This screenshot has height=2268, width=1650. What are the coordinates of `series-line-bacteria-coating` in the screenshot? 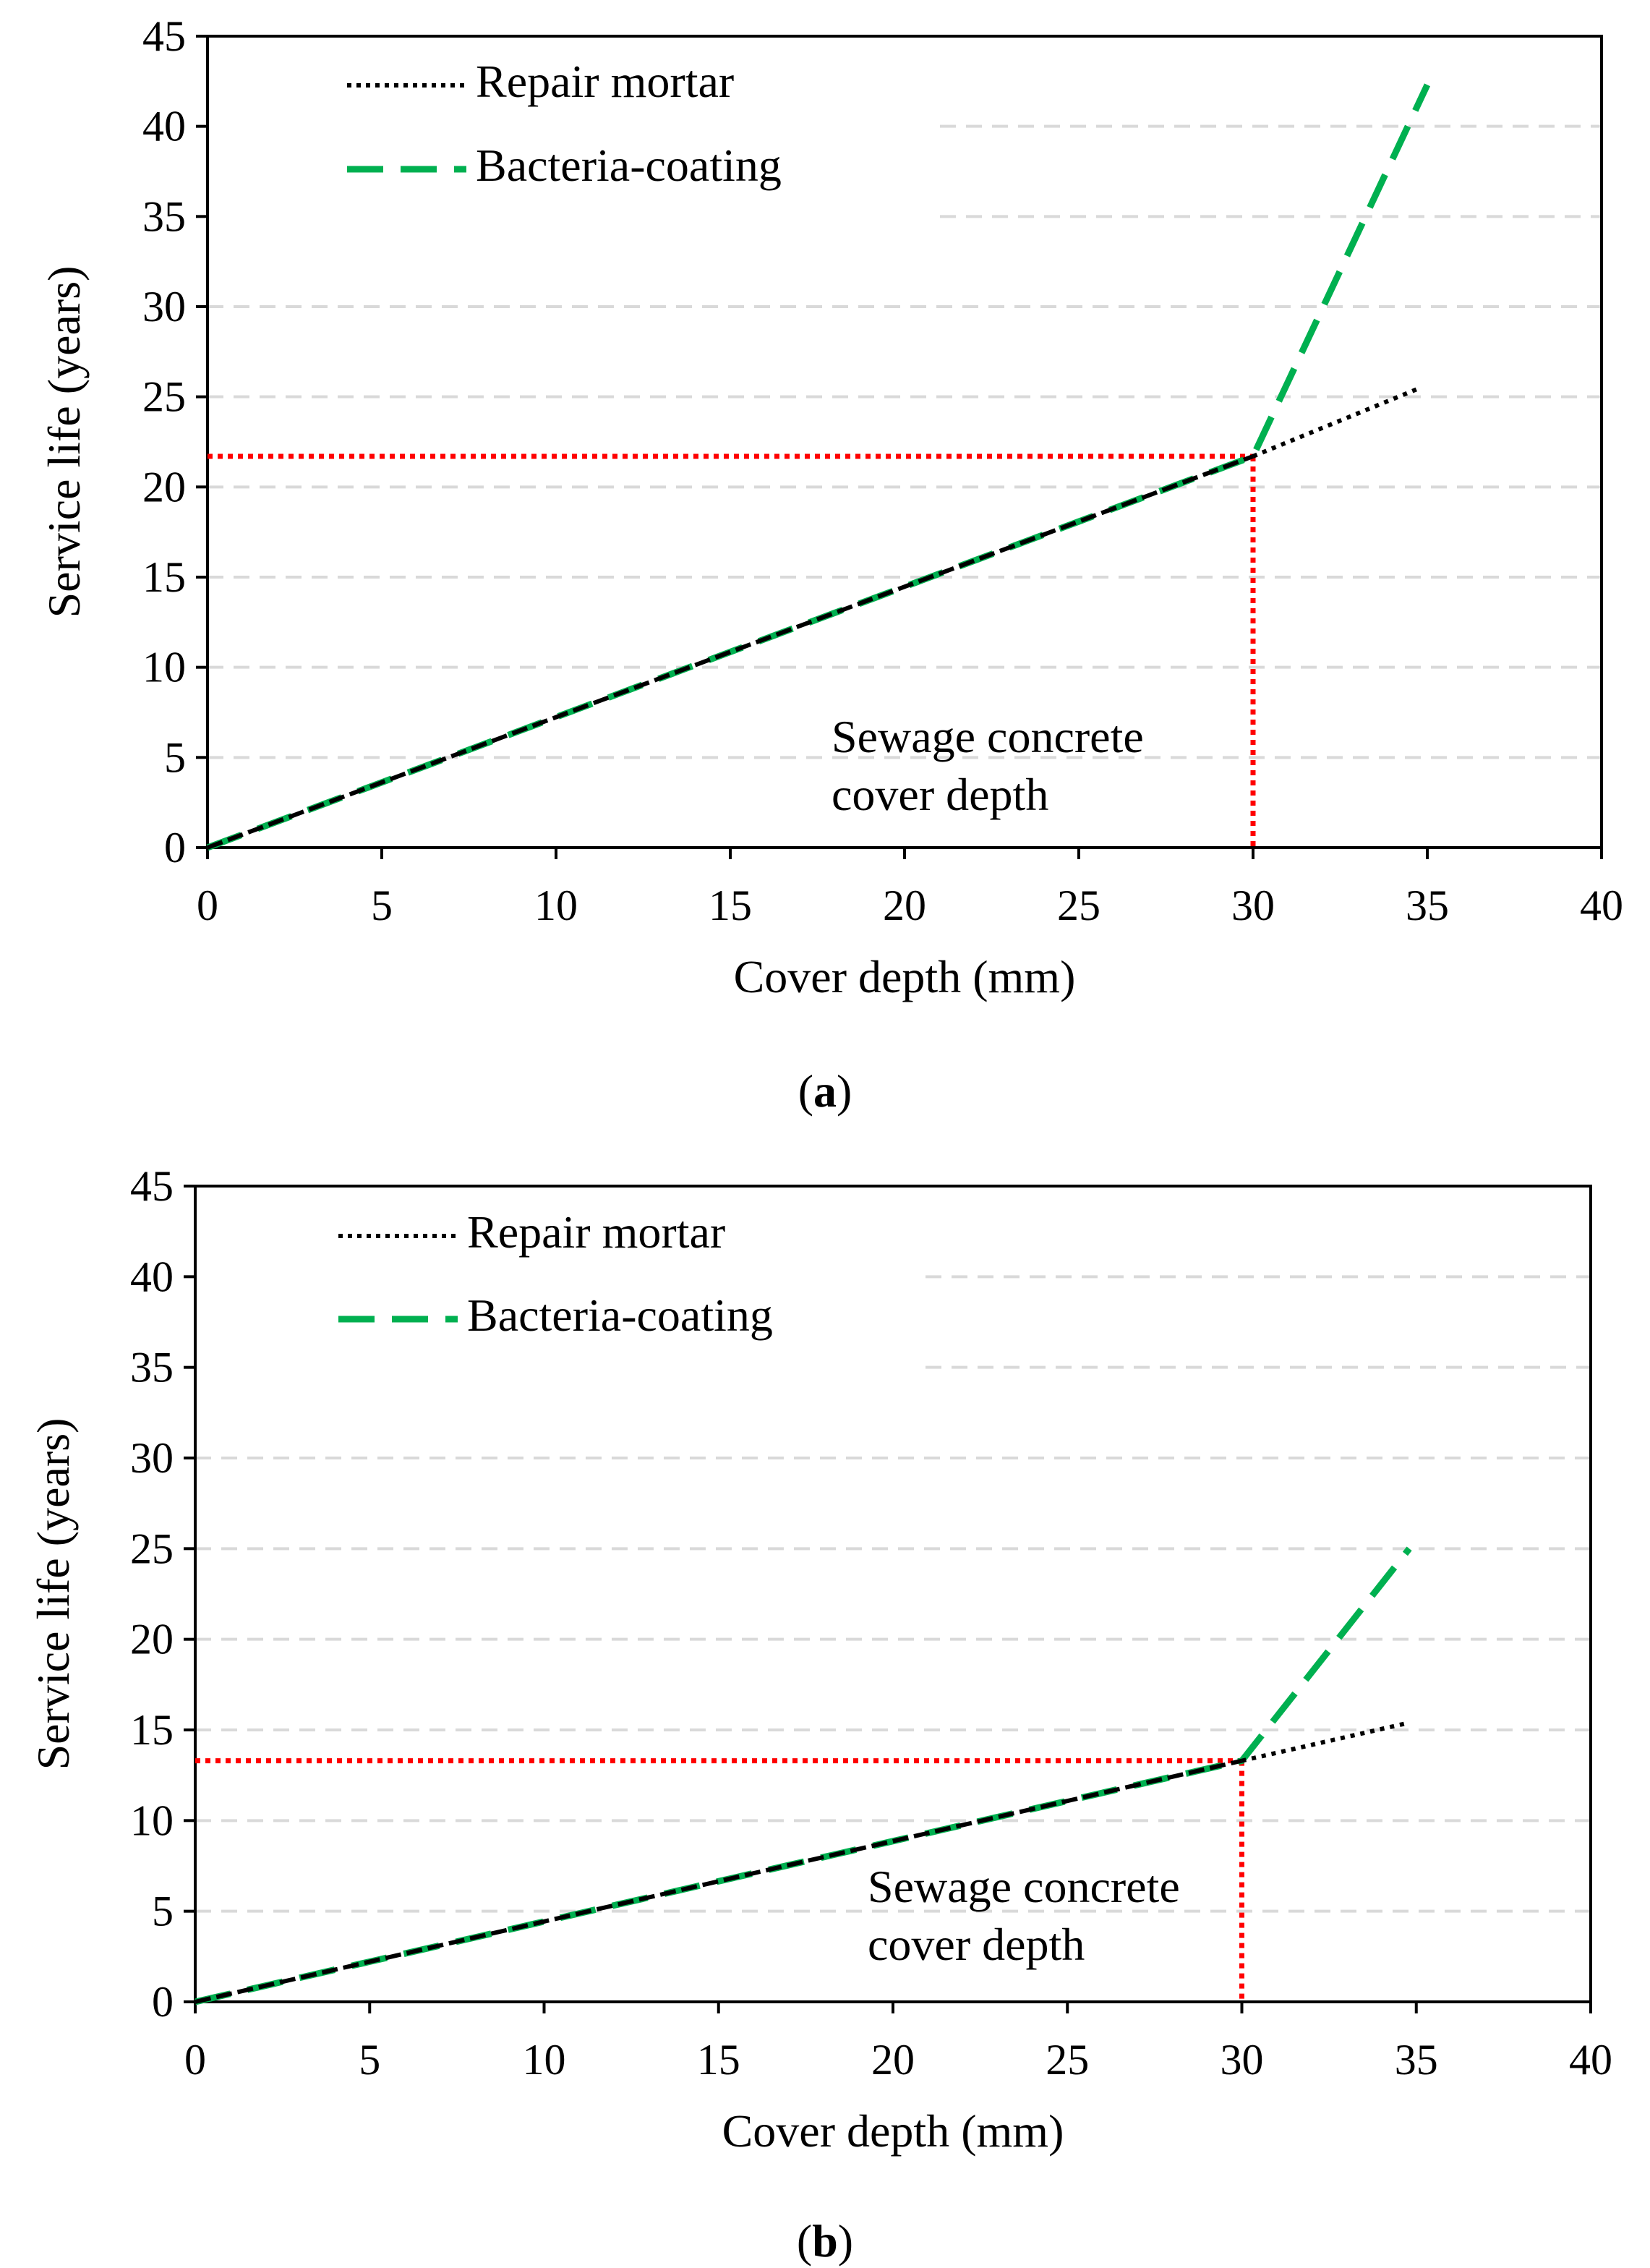 It's located at (803, 1775).